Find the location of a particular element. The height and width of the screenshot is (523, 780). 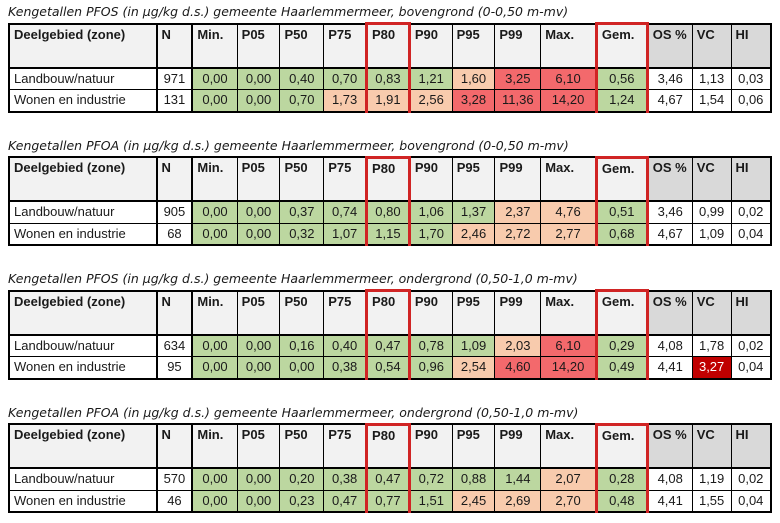

value-cell: 4,76 is located at coordinates (568, 212).